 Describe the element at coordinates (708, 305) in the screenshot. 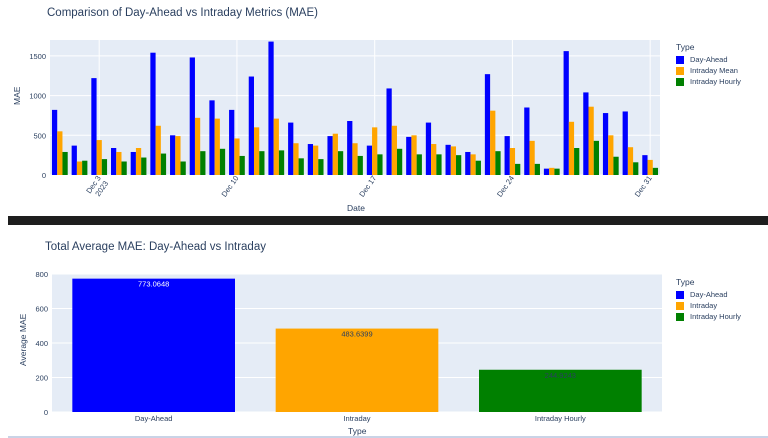

I see `legend-item-intraday: Intraday` at that location.